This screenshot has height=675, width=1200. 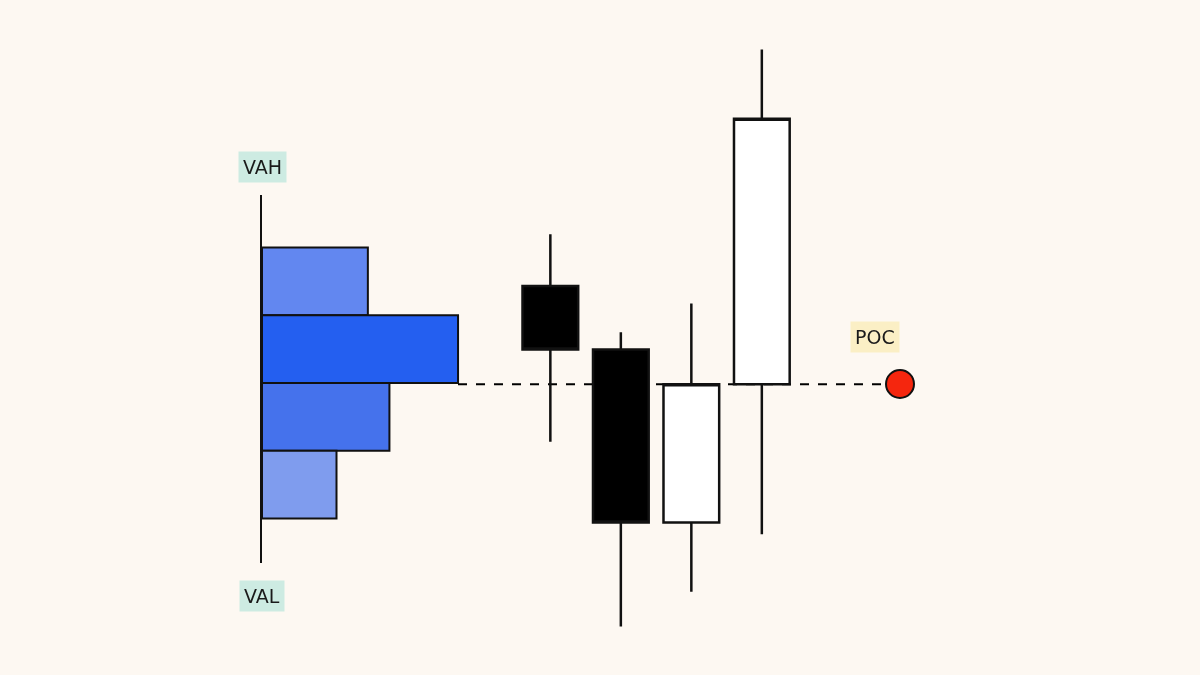 What do you see at coordinates (262, 596) in the screenshot?
I see `text: VAL` at bounding box center [262, 596].